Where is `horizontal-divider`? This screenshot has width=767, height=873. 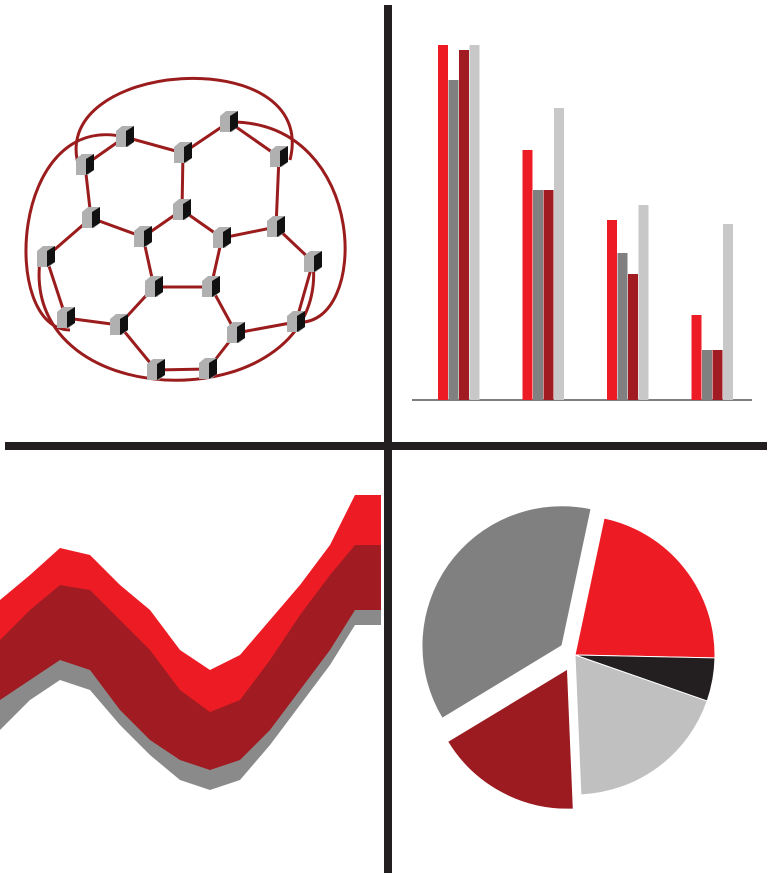 horizontal-divider is located at coordinates (386, 446).